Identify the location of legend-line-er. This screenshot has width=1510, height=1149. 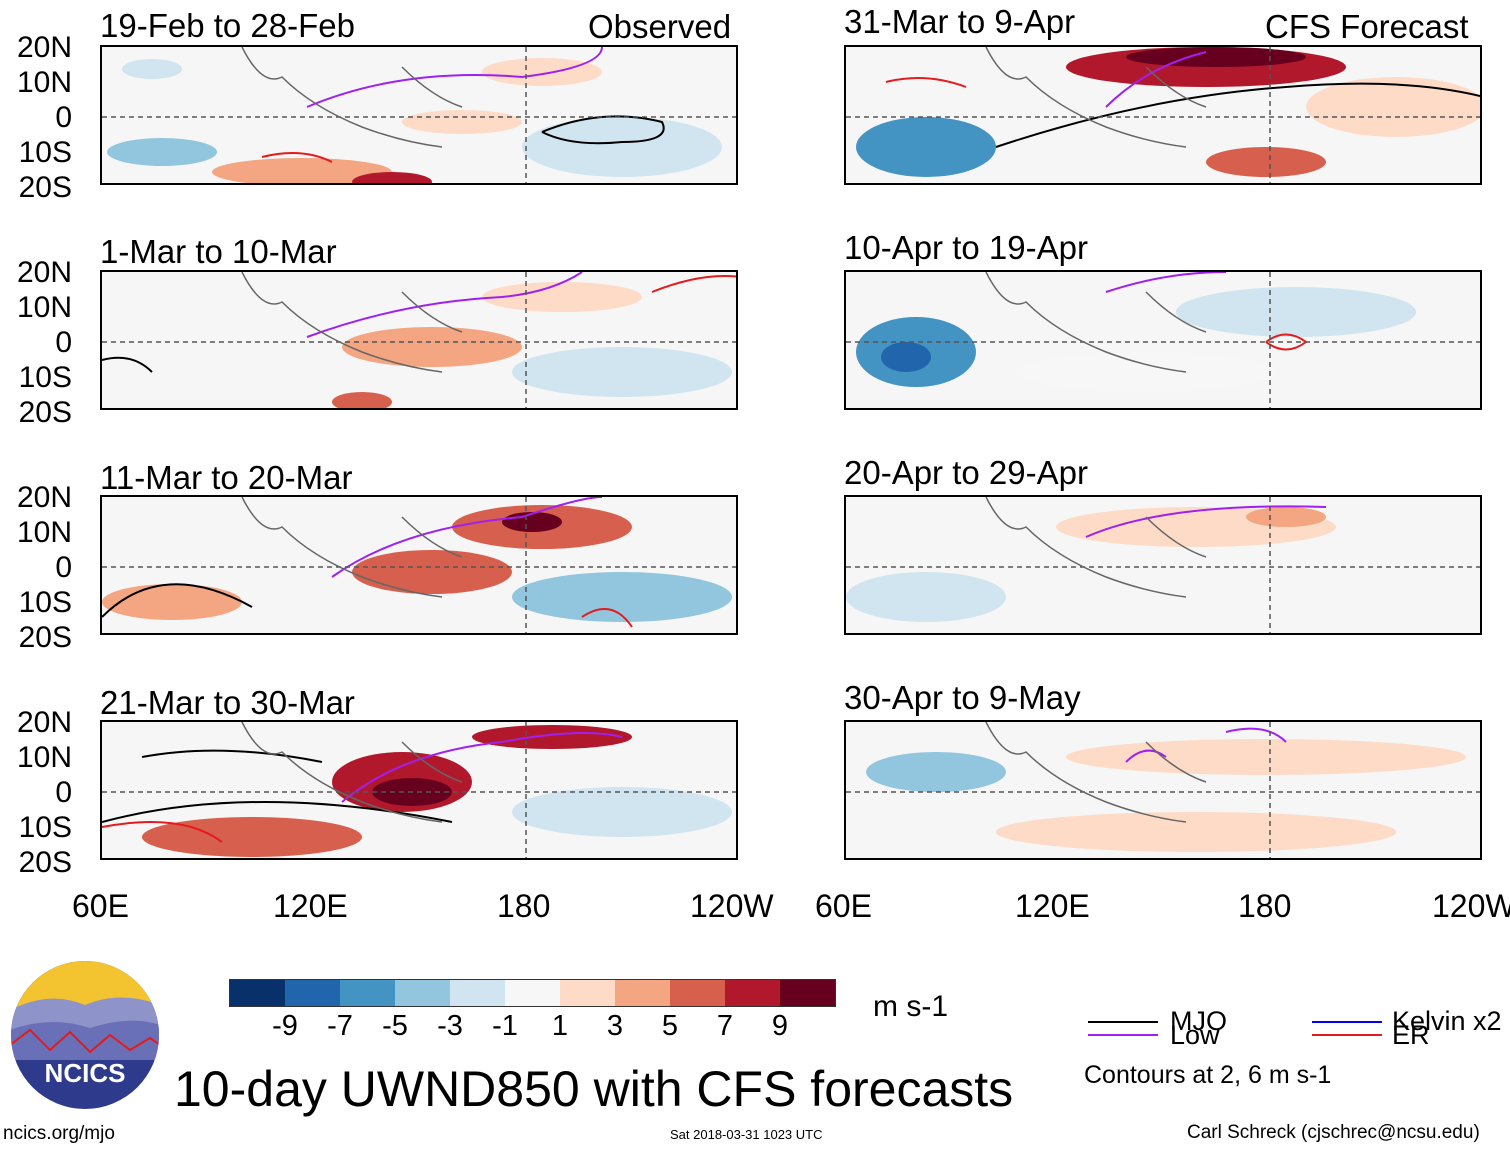
(1347, 1035).